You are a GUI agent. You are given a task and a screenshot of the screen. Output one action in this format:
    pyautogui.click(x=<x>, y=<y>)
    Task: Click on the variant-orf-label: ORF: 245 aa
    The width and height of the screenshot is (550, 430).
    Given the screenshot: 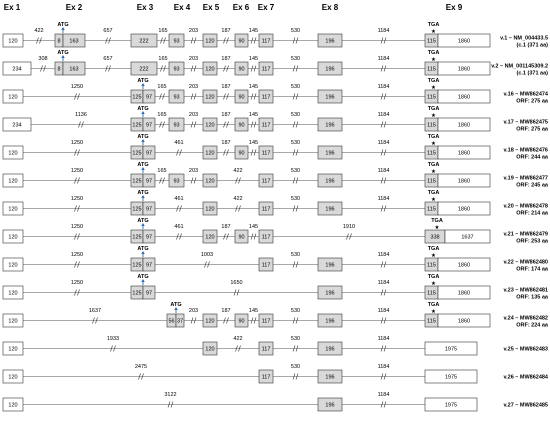 What is the action you would take?
    pyautogui.click(x=532, y=186)
    